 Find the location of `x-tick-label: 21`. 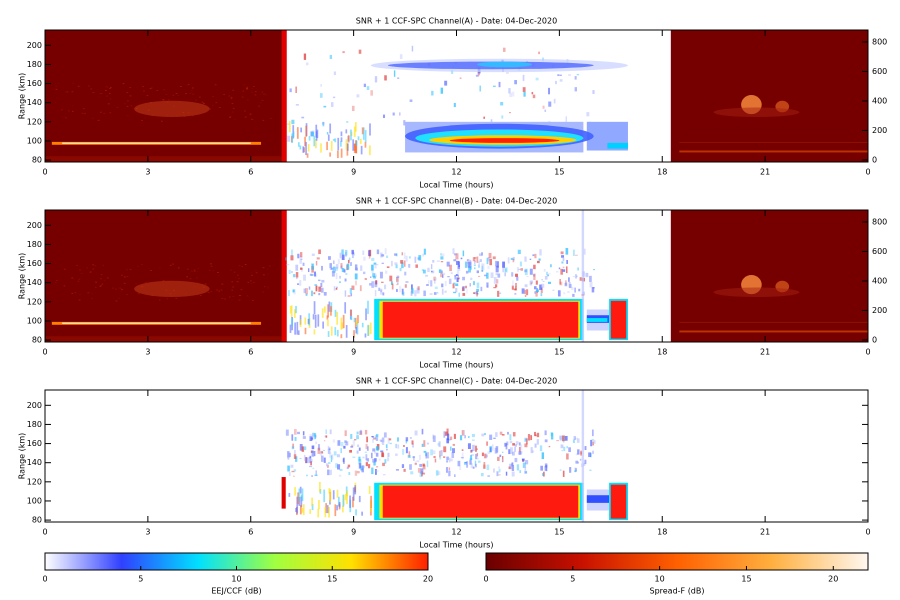

x-tick-label: 21 is located at coordinates (765, 352).